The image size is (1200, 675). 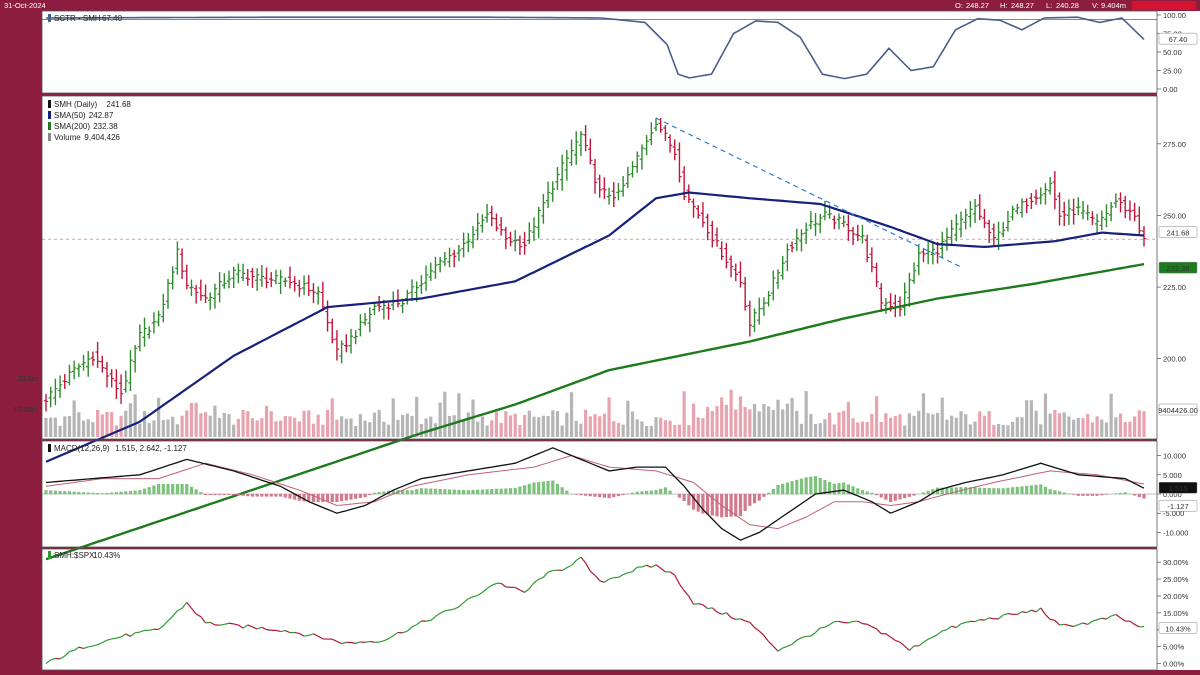 I want to click on downtrend-line, so click(x=808, y=192).